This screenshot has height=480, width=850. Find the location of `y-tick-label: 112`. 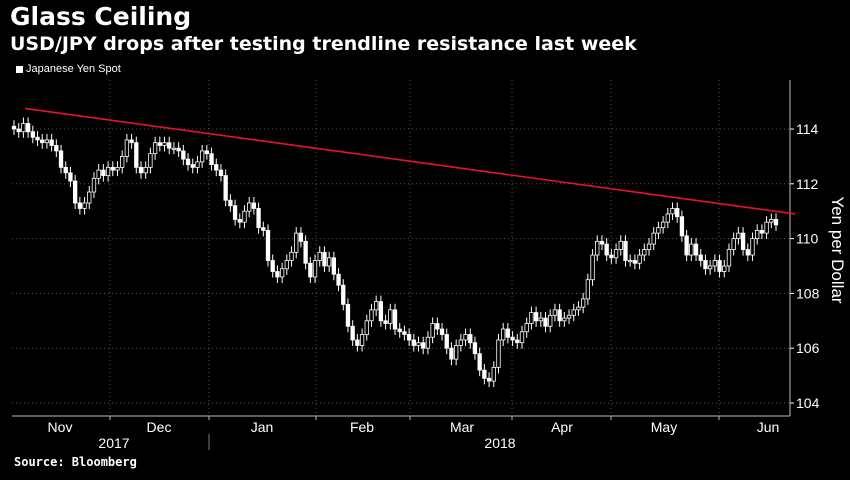

y-tick-label: 112 is located at coordinates (807, 184).